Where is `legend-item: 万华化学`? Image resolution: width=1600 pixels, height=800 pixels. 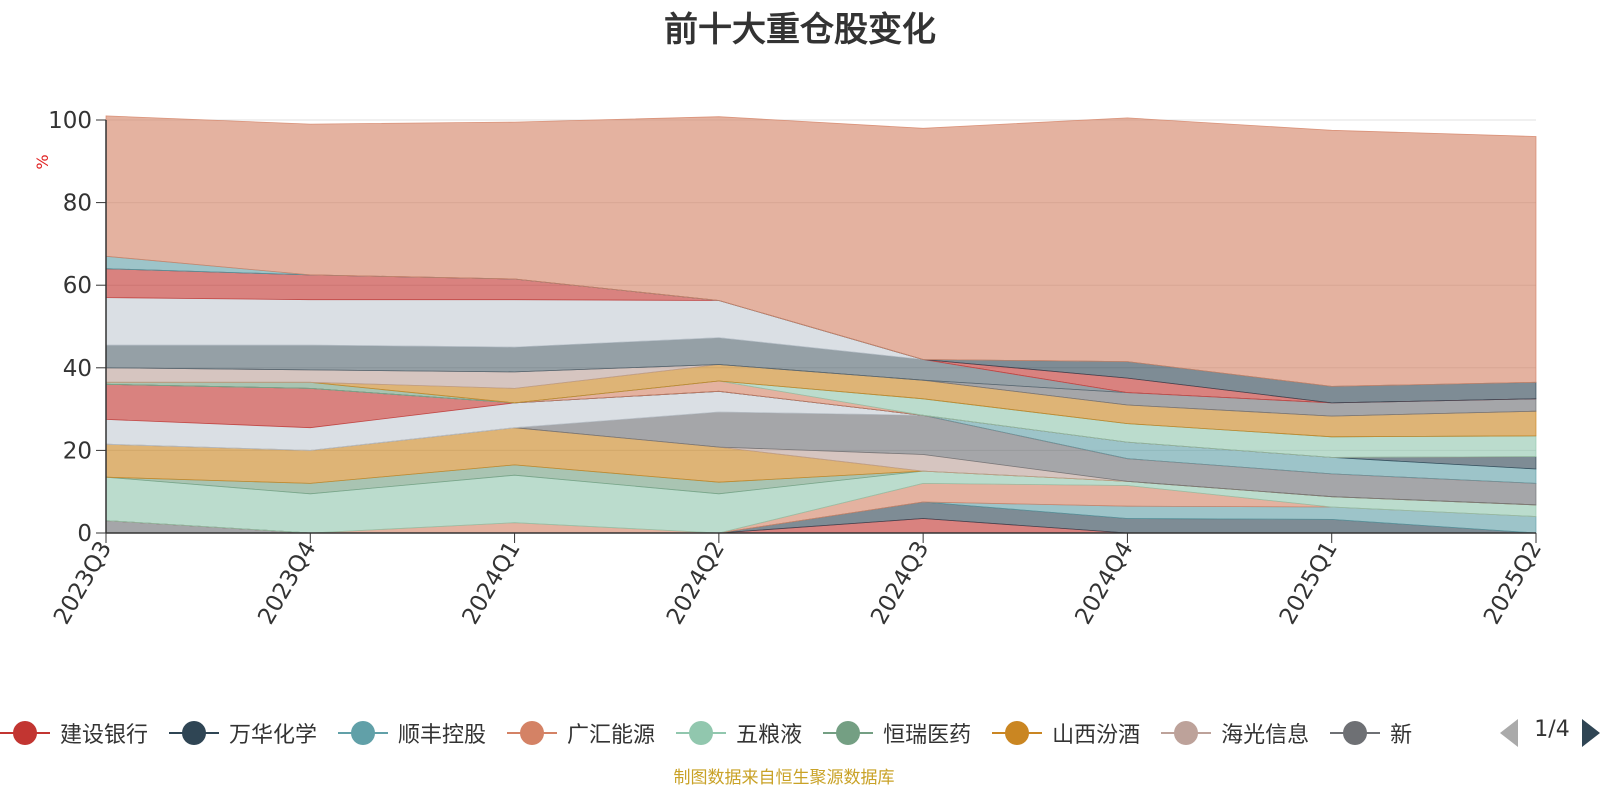
legend-item: 万华化学 is located at coordinates (243, 733).